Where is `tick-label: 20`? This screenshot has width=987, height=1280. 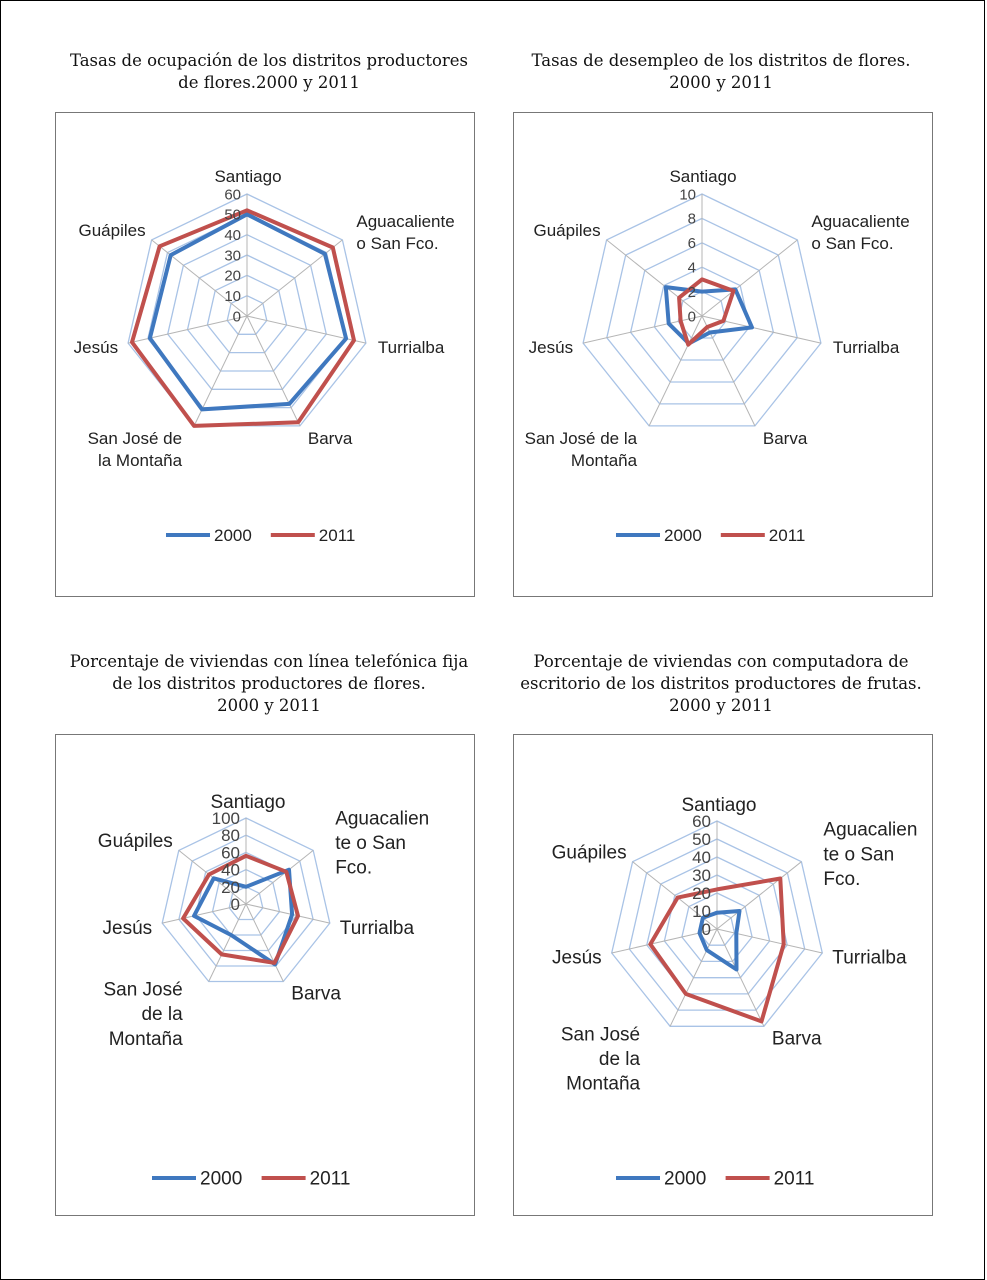 tick-label: 20 is located at coordinates (230, 887).